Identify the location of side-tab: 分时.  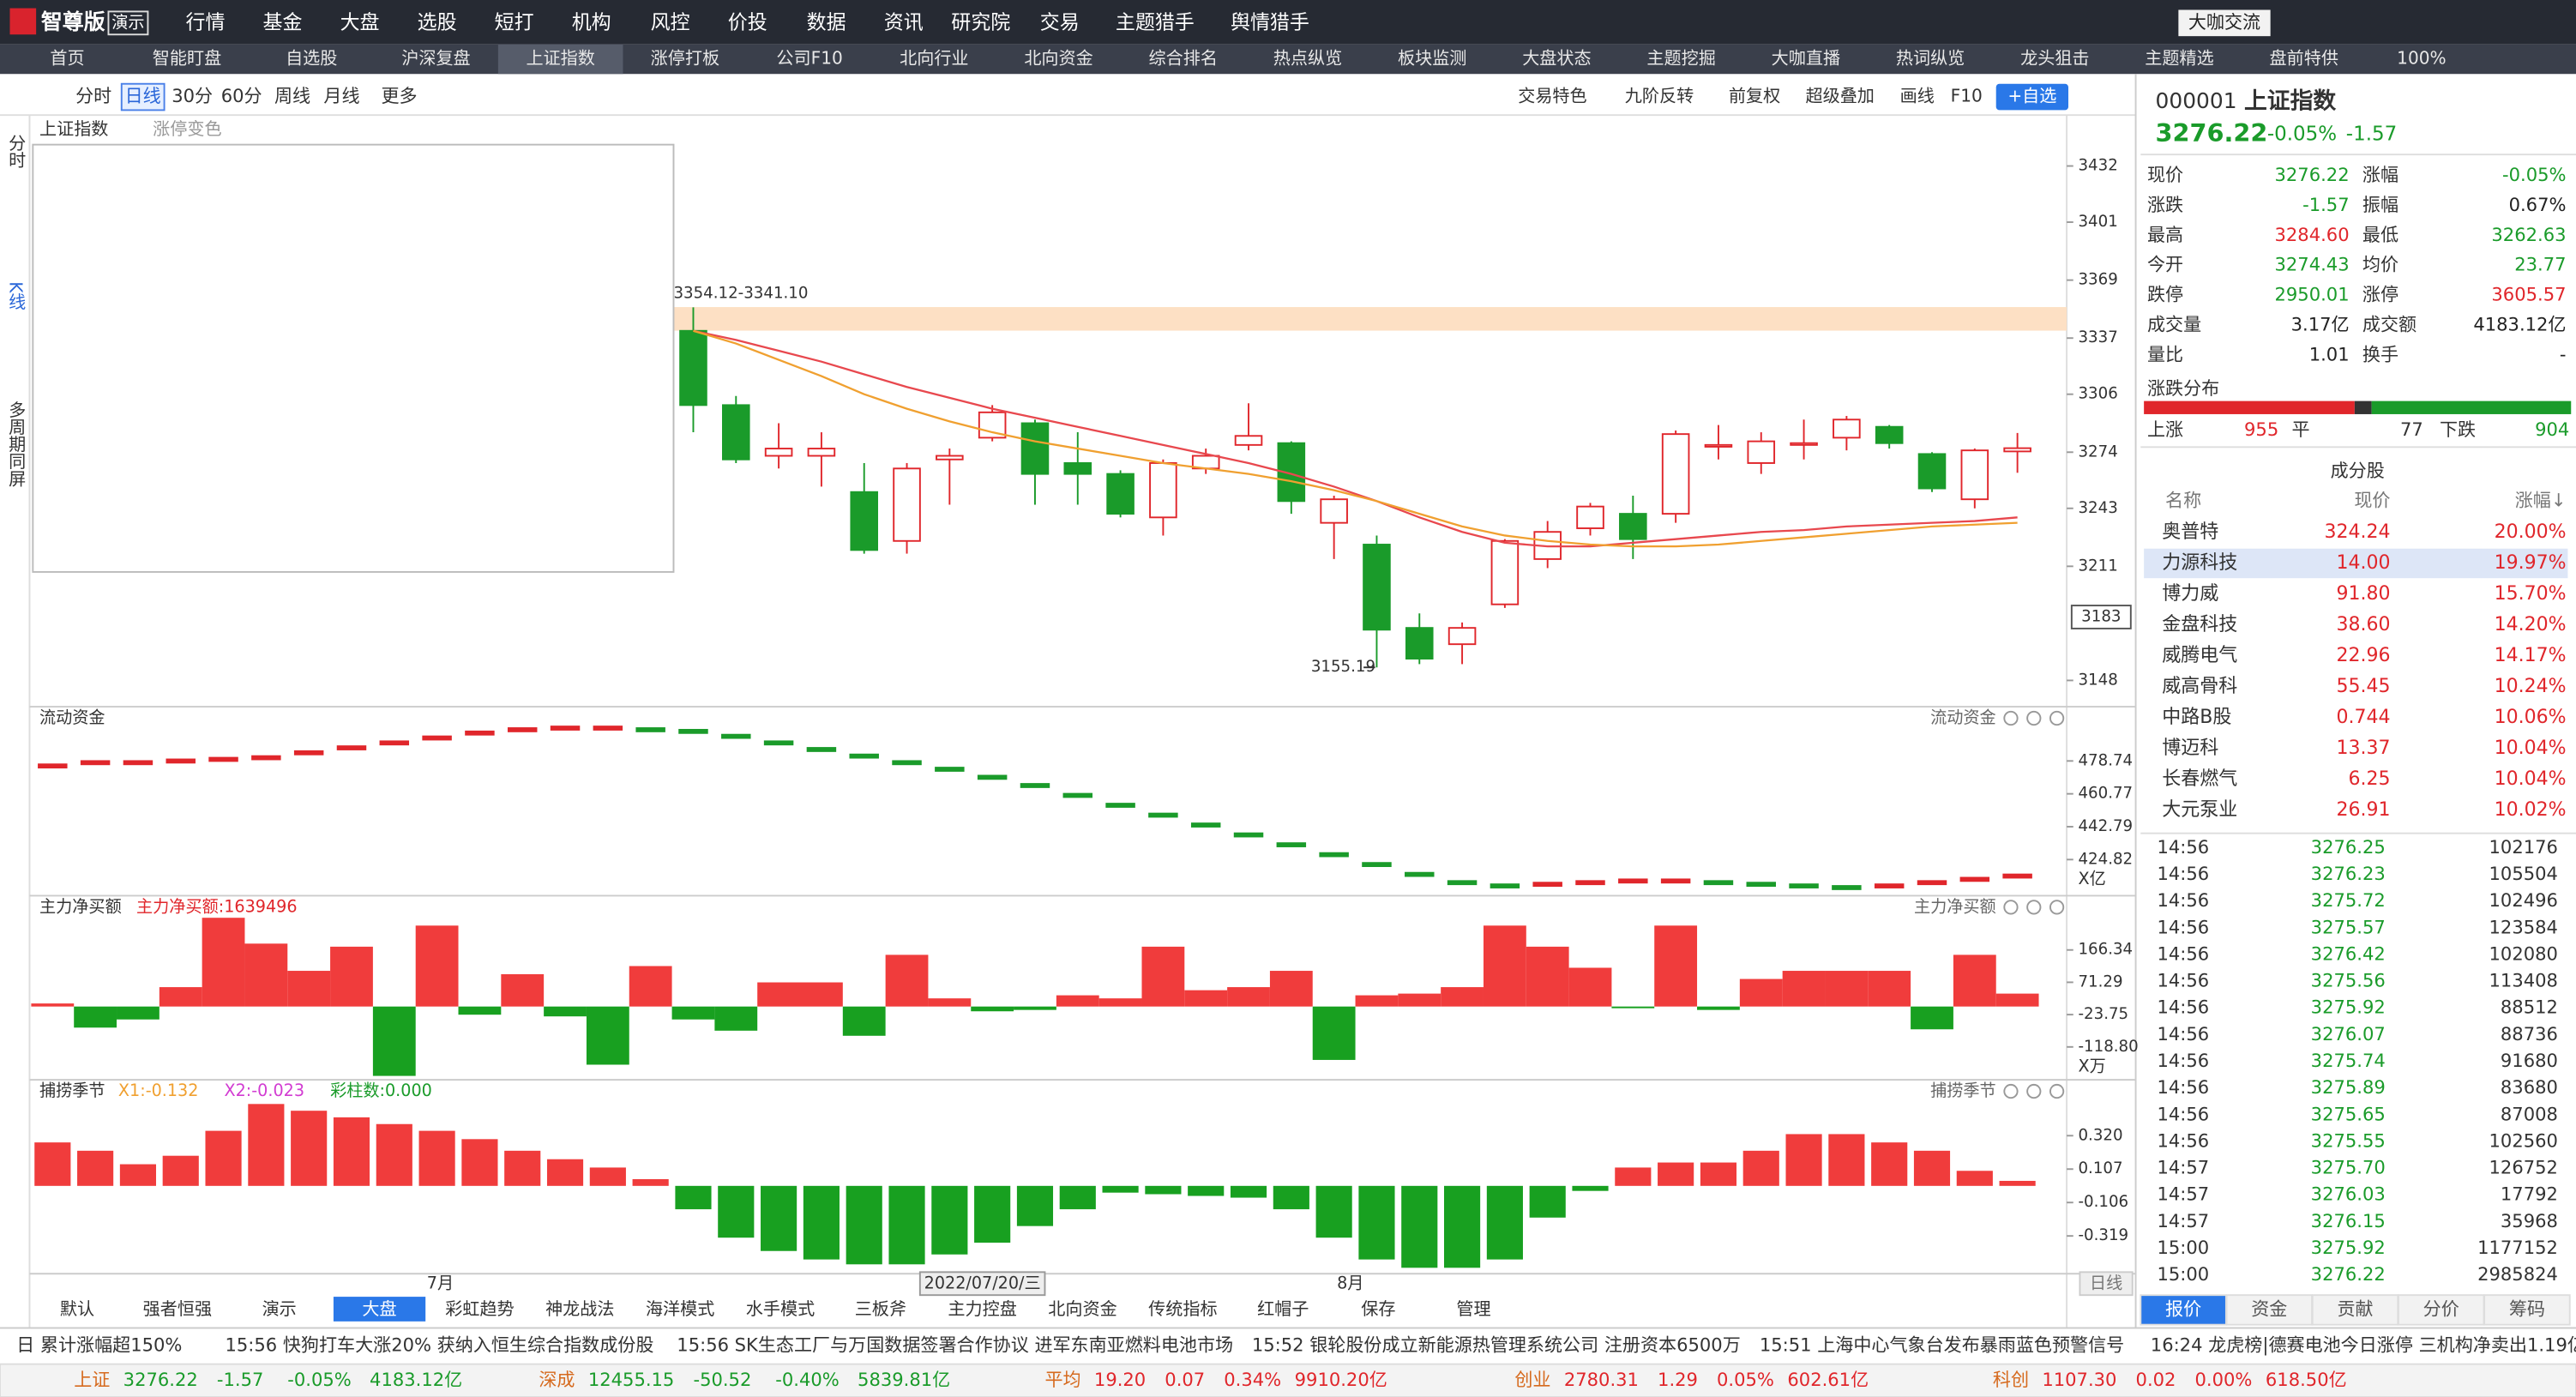
(16, 152).